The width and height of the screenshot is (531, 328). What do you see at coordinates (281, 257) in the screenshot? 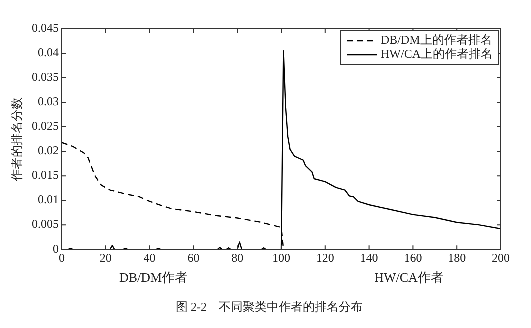
I see `x-tick-label: 100` at bounding box center [281, 257].